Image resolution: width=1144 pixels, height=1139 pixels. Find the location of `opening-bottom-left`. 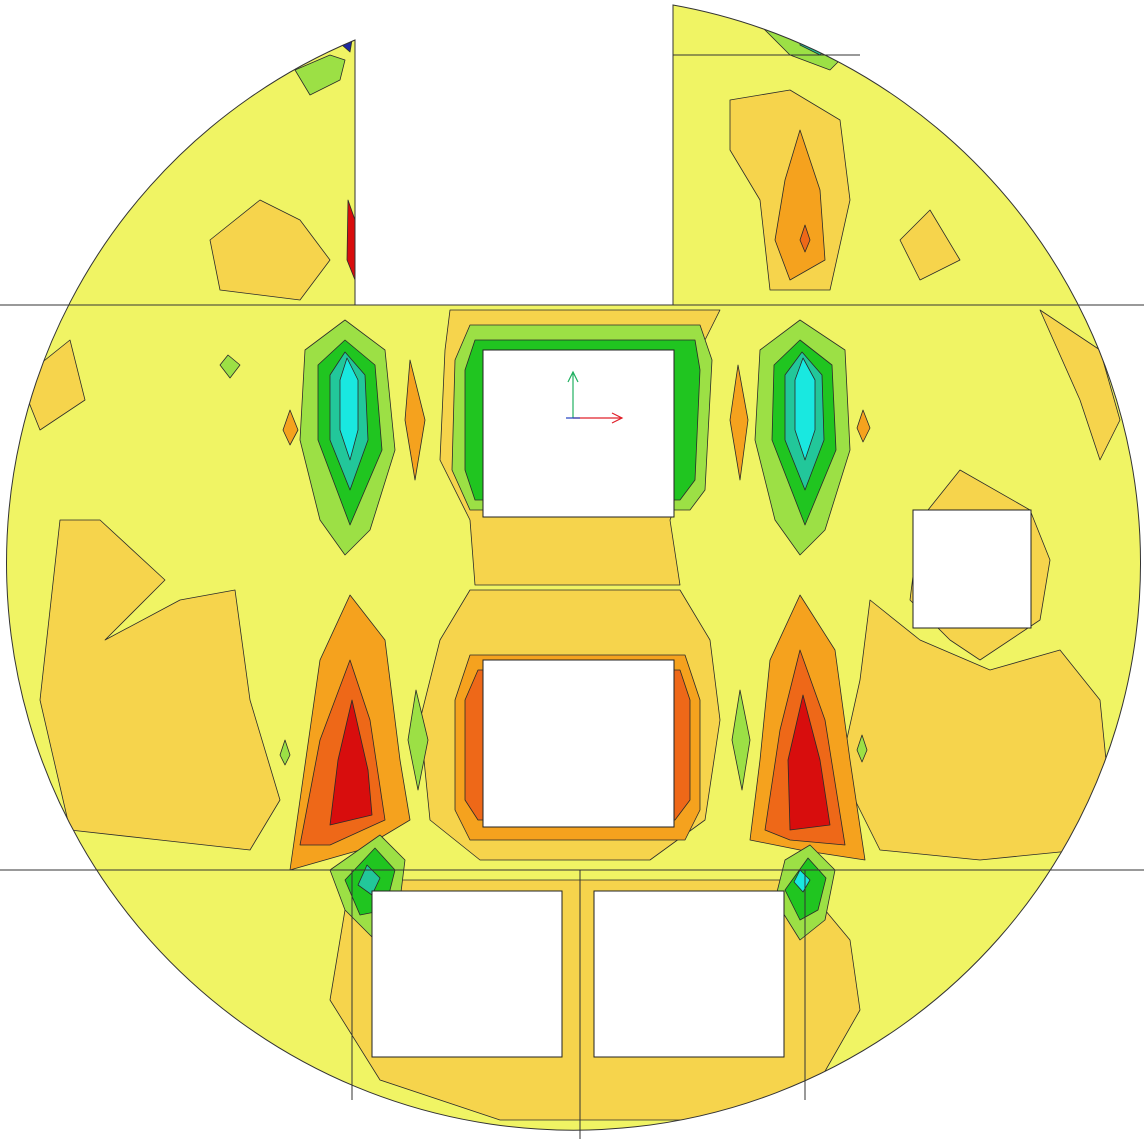

opening-bottom-left is located at coordinates (467, 974).